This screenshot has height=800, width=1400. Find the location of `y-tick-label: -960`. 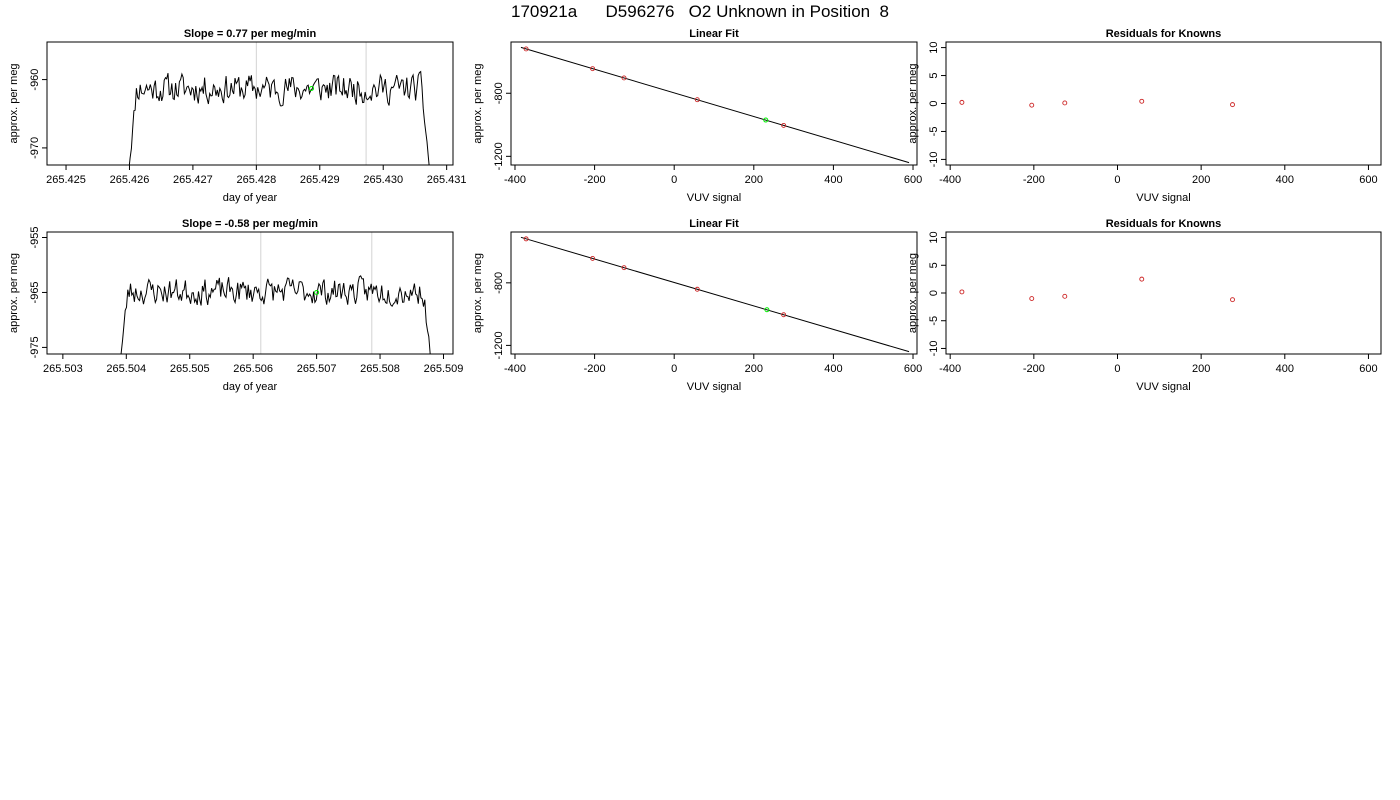

y-tick-label: -960 is located at coordinates (35, 80).